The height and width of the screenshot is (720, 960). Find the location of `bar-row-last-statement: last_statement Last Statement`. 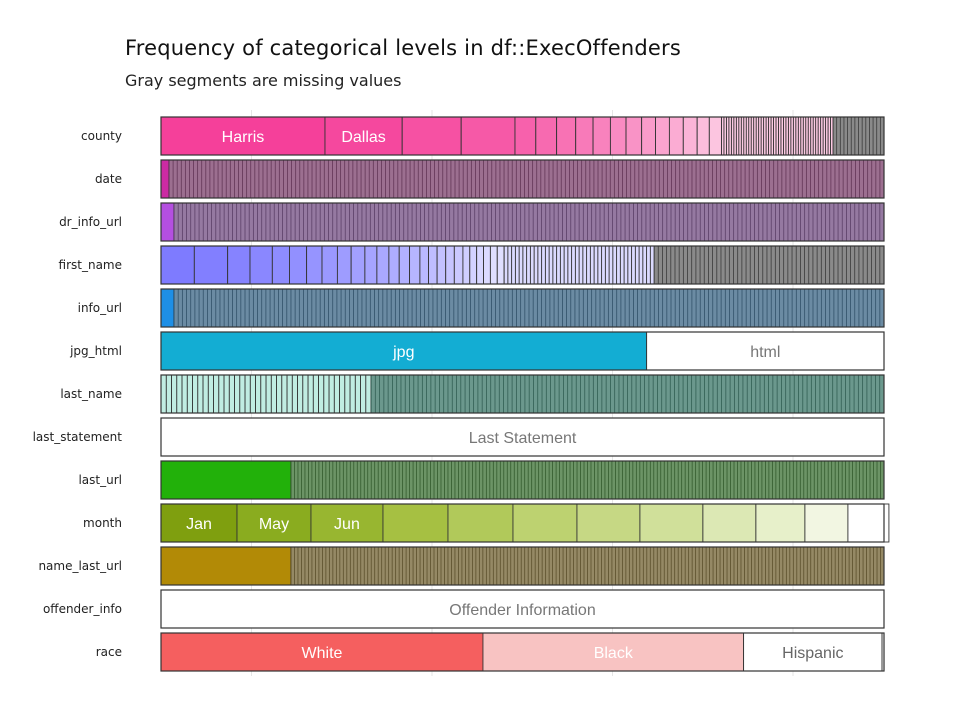

bar-row-last-statement: last_statement Last Statement is located at coordinates (459, 437).